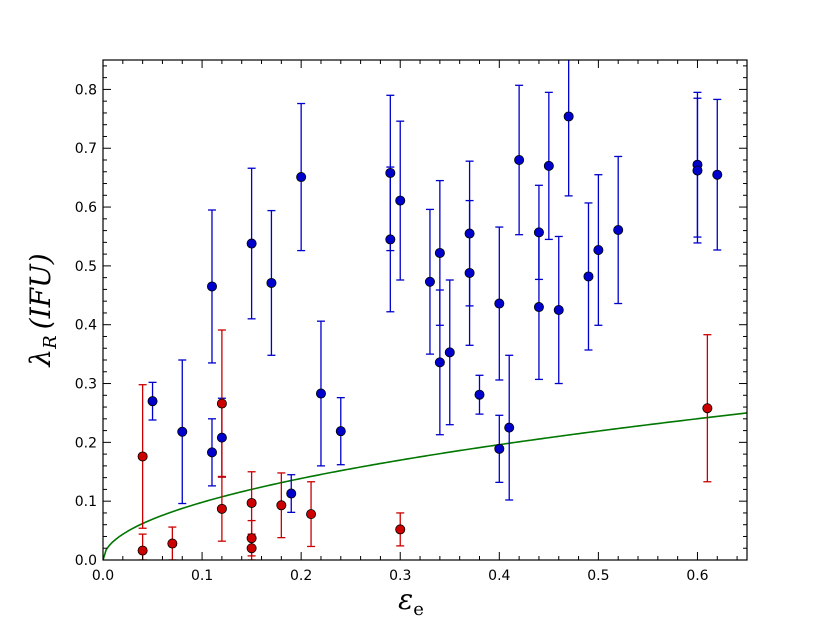  What do you see at coordinates (598, 576) in the screenshot?
I see `x-tick-label: 0.5` at bounding box center [598, 576].